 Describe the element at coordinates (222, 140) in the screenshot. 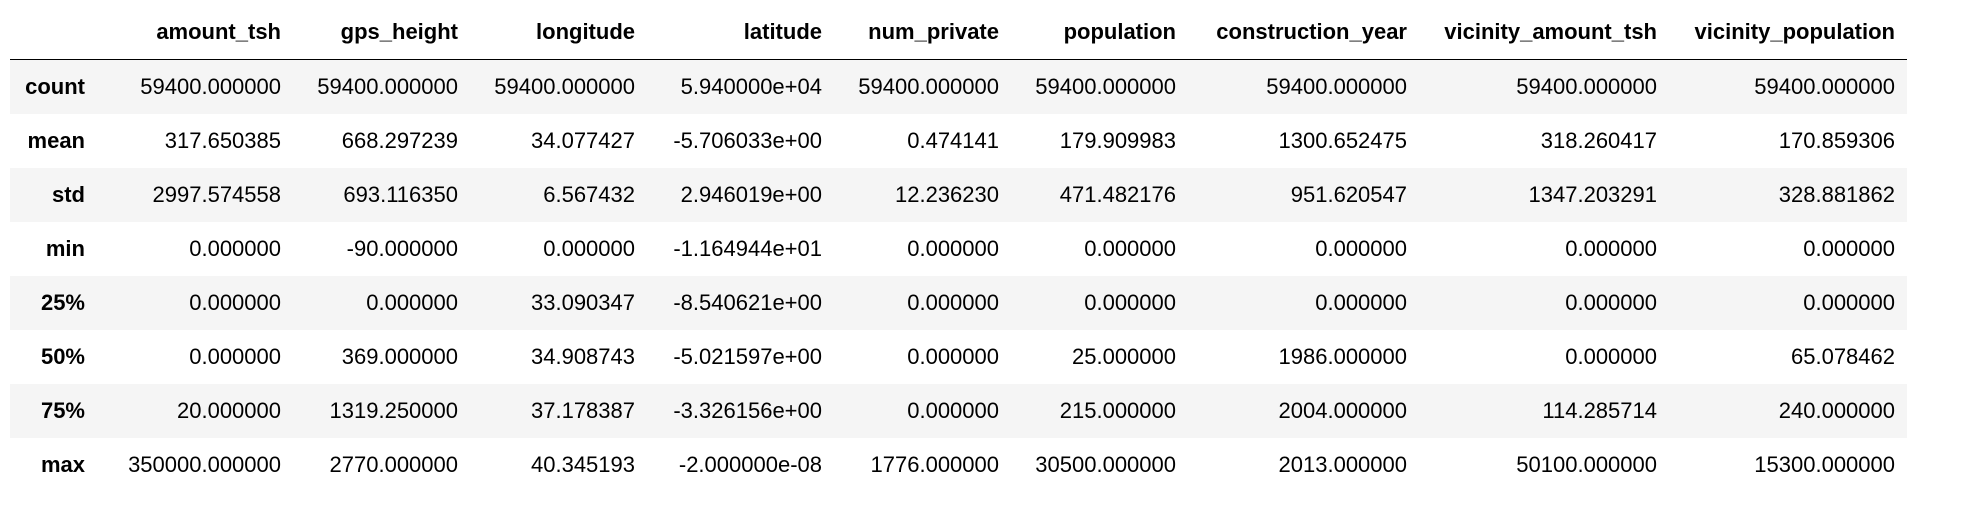

I see `table-cell: 317.650385` at that location.